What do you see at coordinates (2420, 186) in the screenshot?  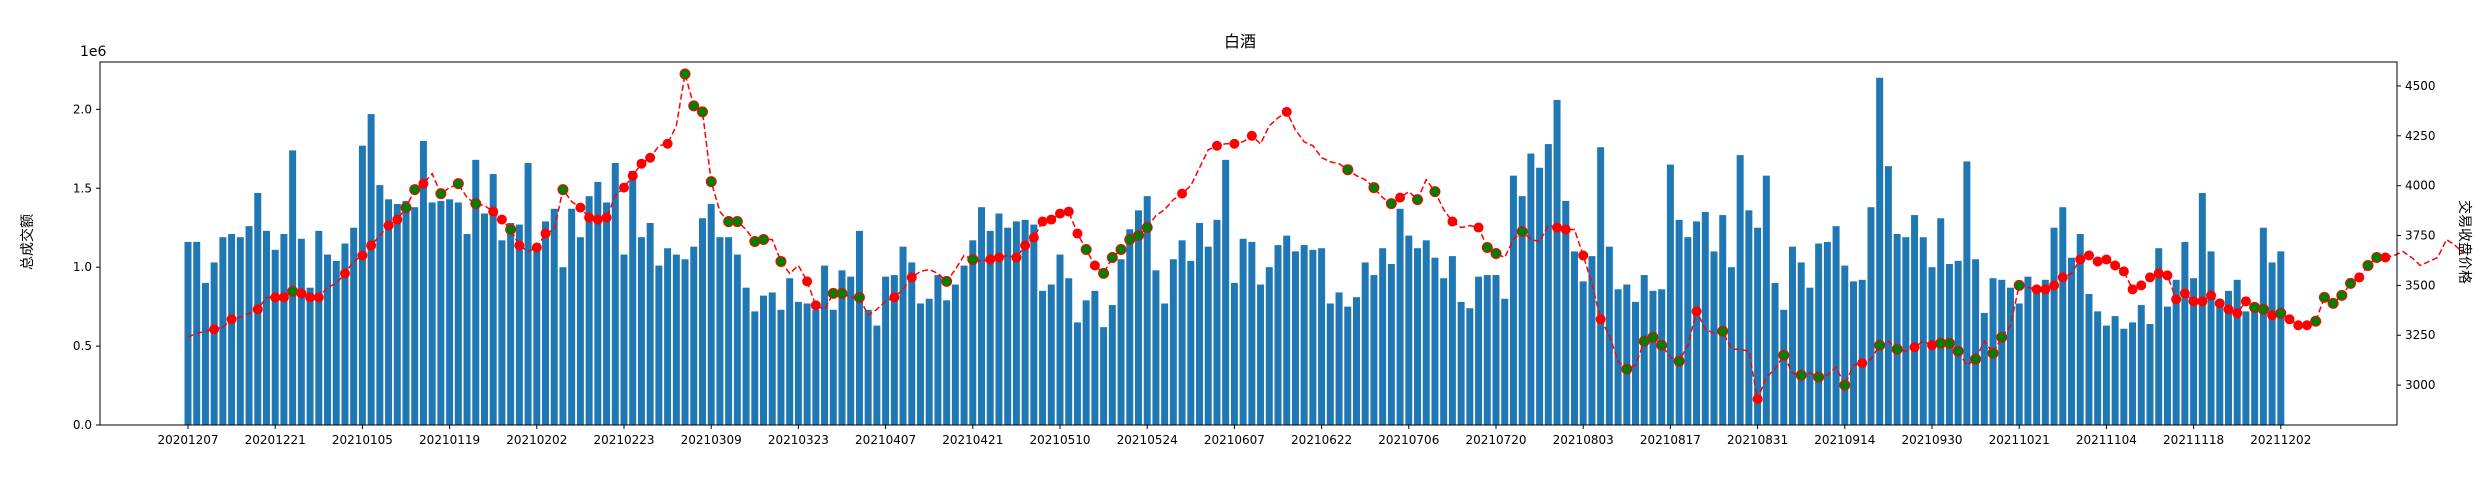 I see `right-tick-label: 4000` at bounding box center [2420, 186].